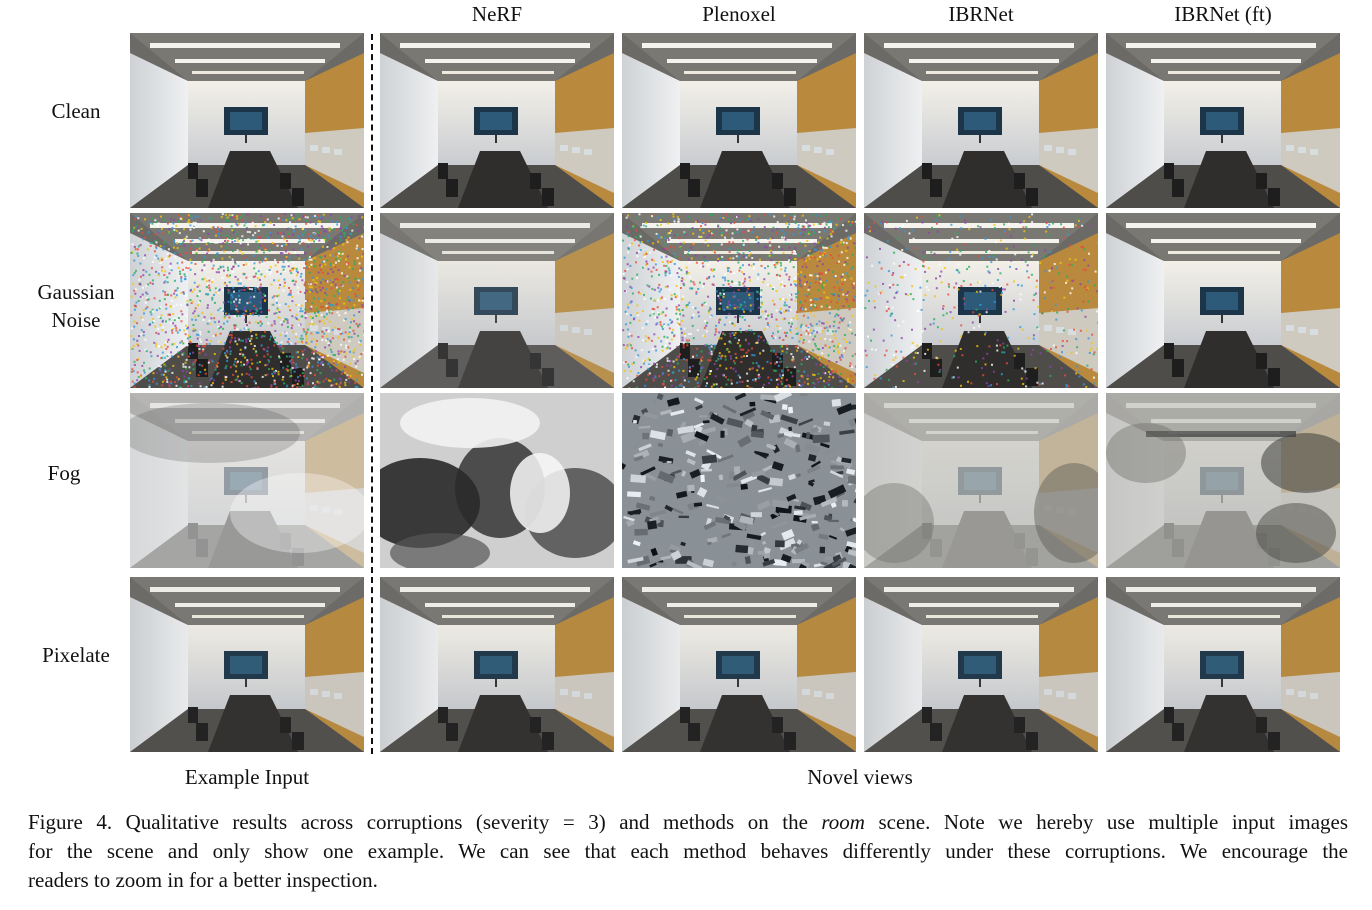  What do you see at coordinates (247, 120) in the screenshot?
I see `thumbnail-clean-input` at bounding box center [247, 120].